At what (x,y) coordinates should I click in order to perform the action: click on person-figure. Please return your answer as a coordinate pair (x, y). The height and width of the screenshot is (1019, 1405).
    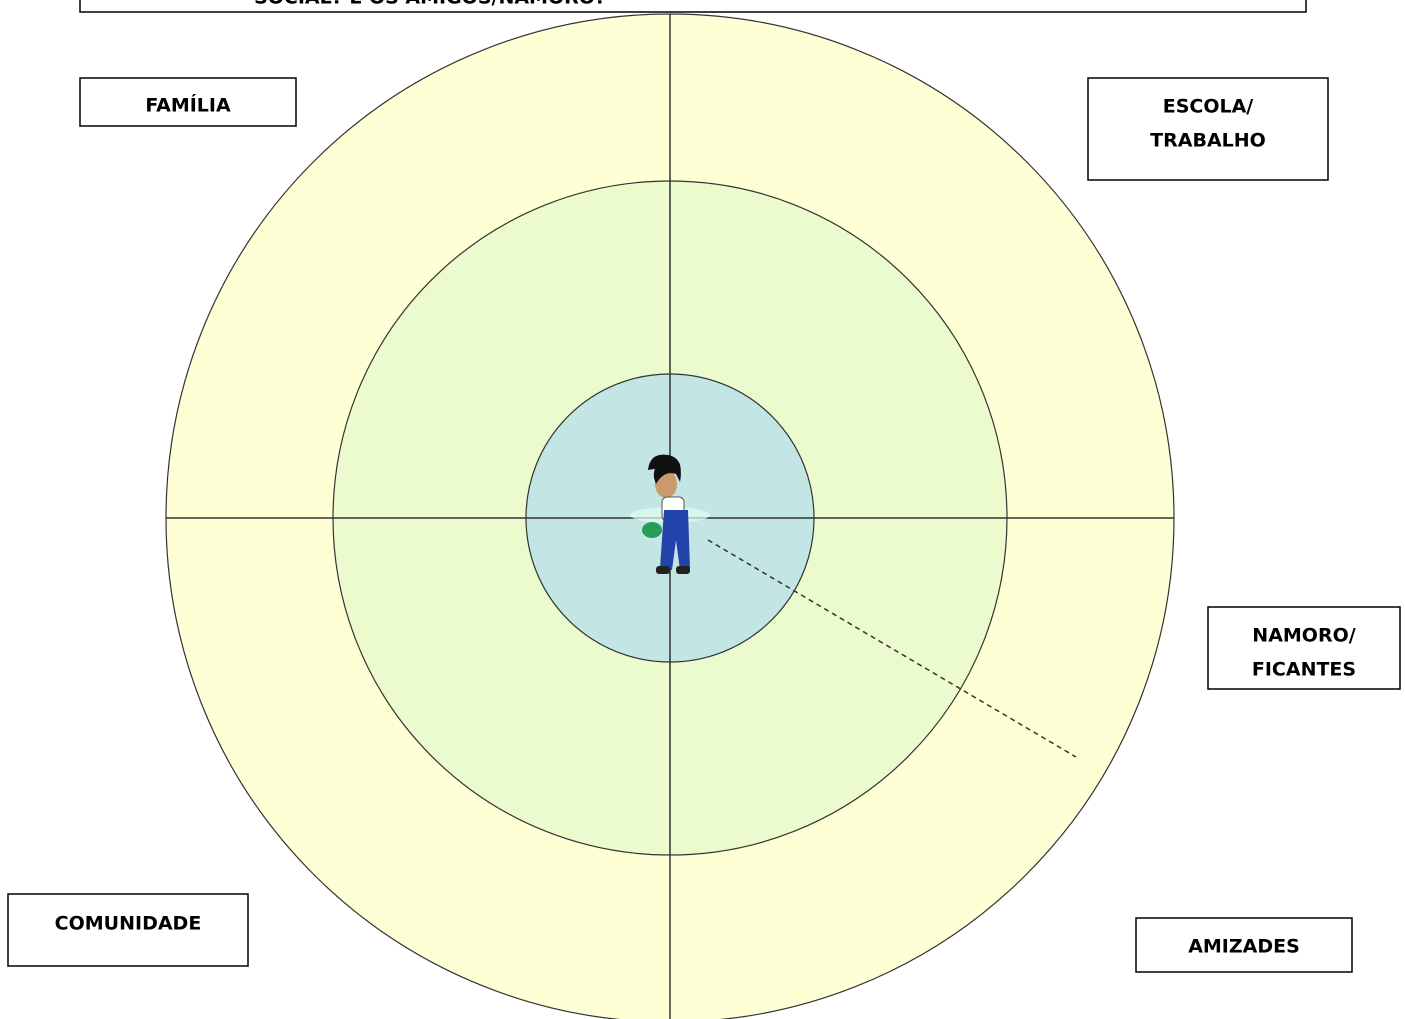
    Looking at the image, I should click on (670, 514).